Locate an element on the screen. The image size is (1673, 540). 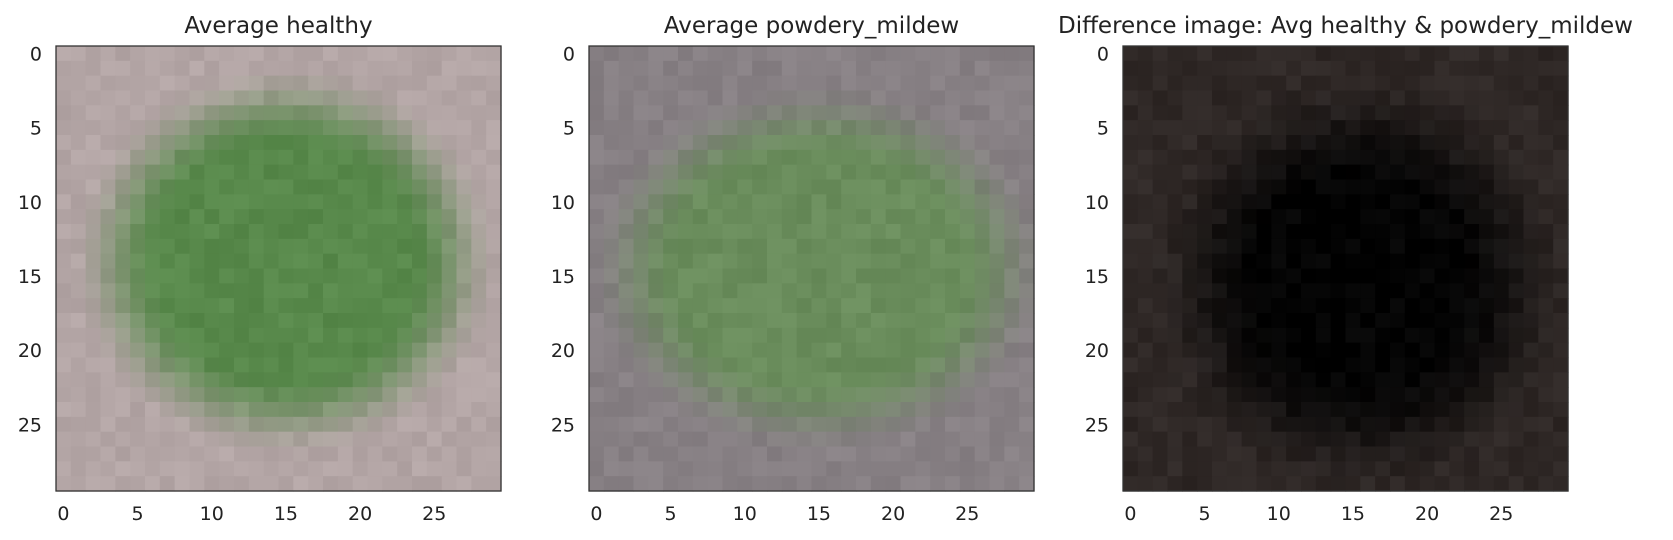
chart-title: Average healthy is located at coordinates (278, 26).